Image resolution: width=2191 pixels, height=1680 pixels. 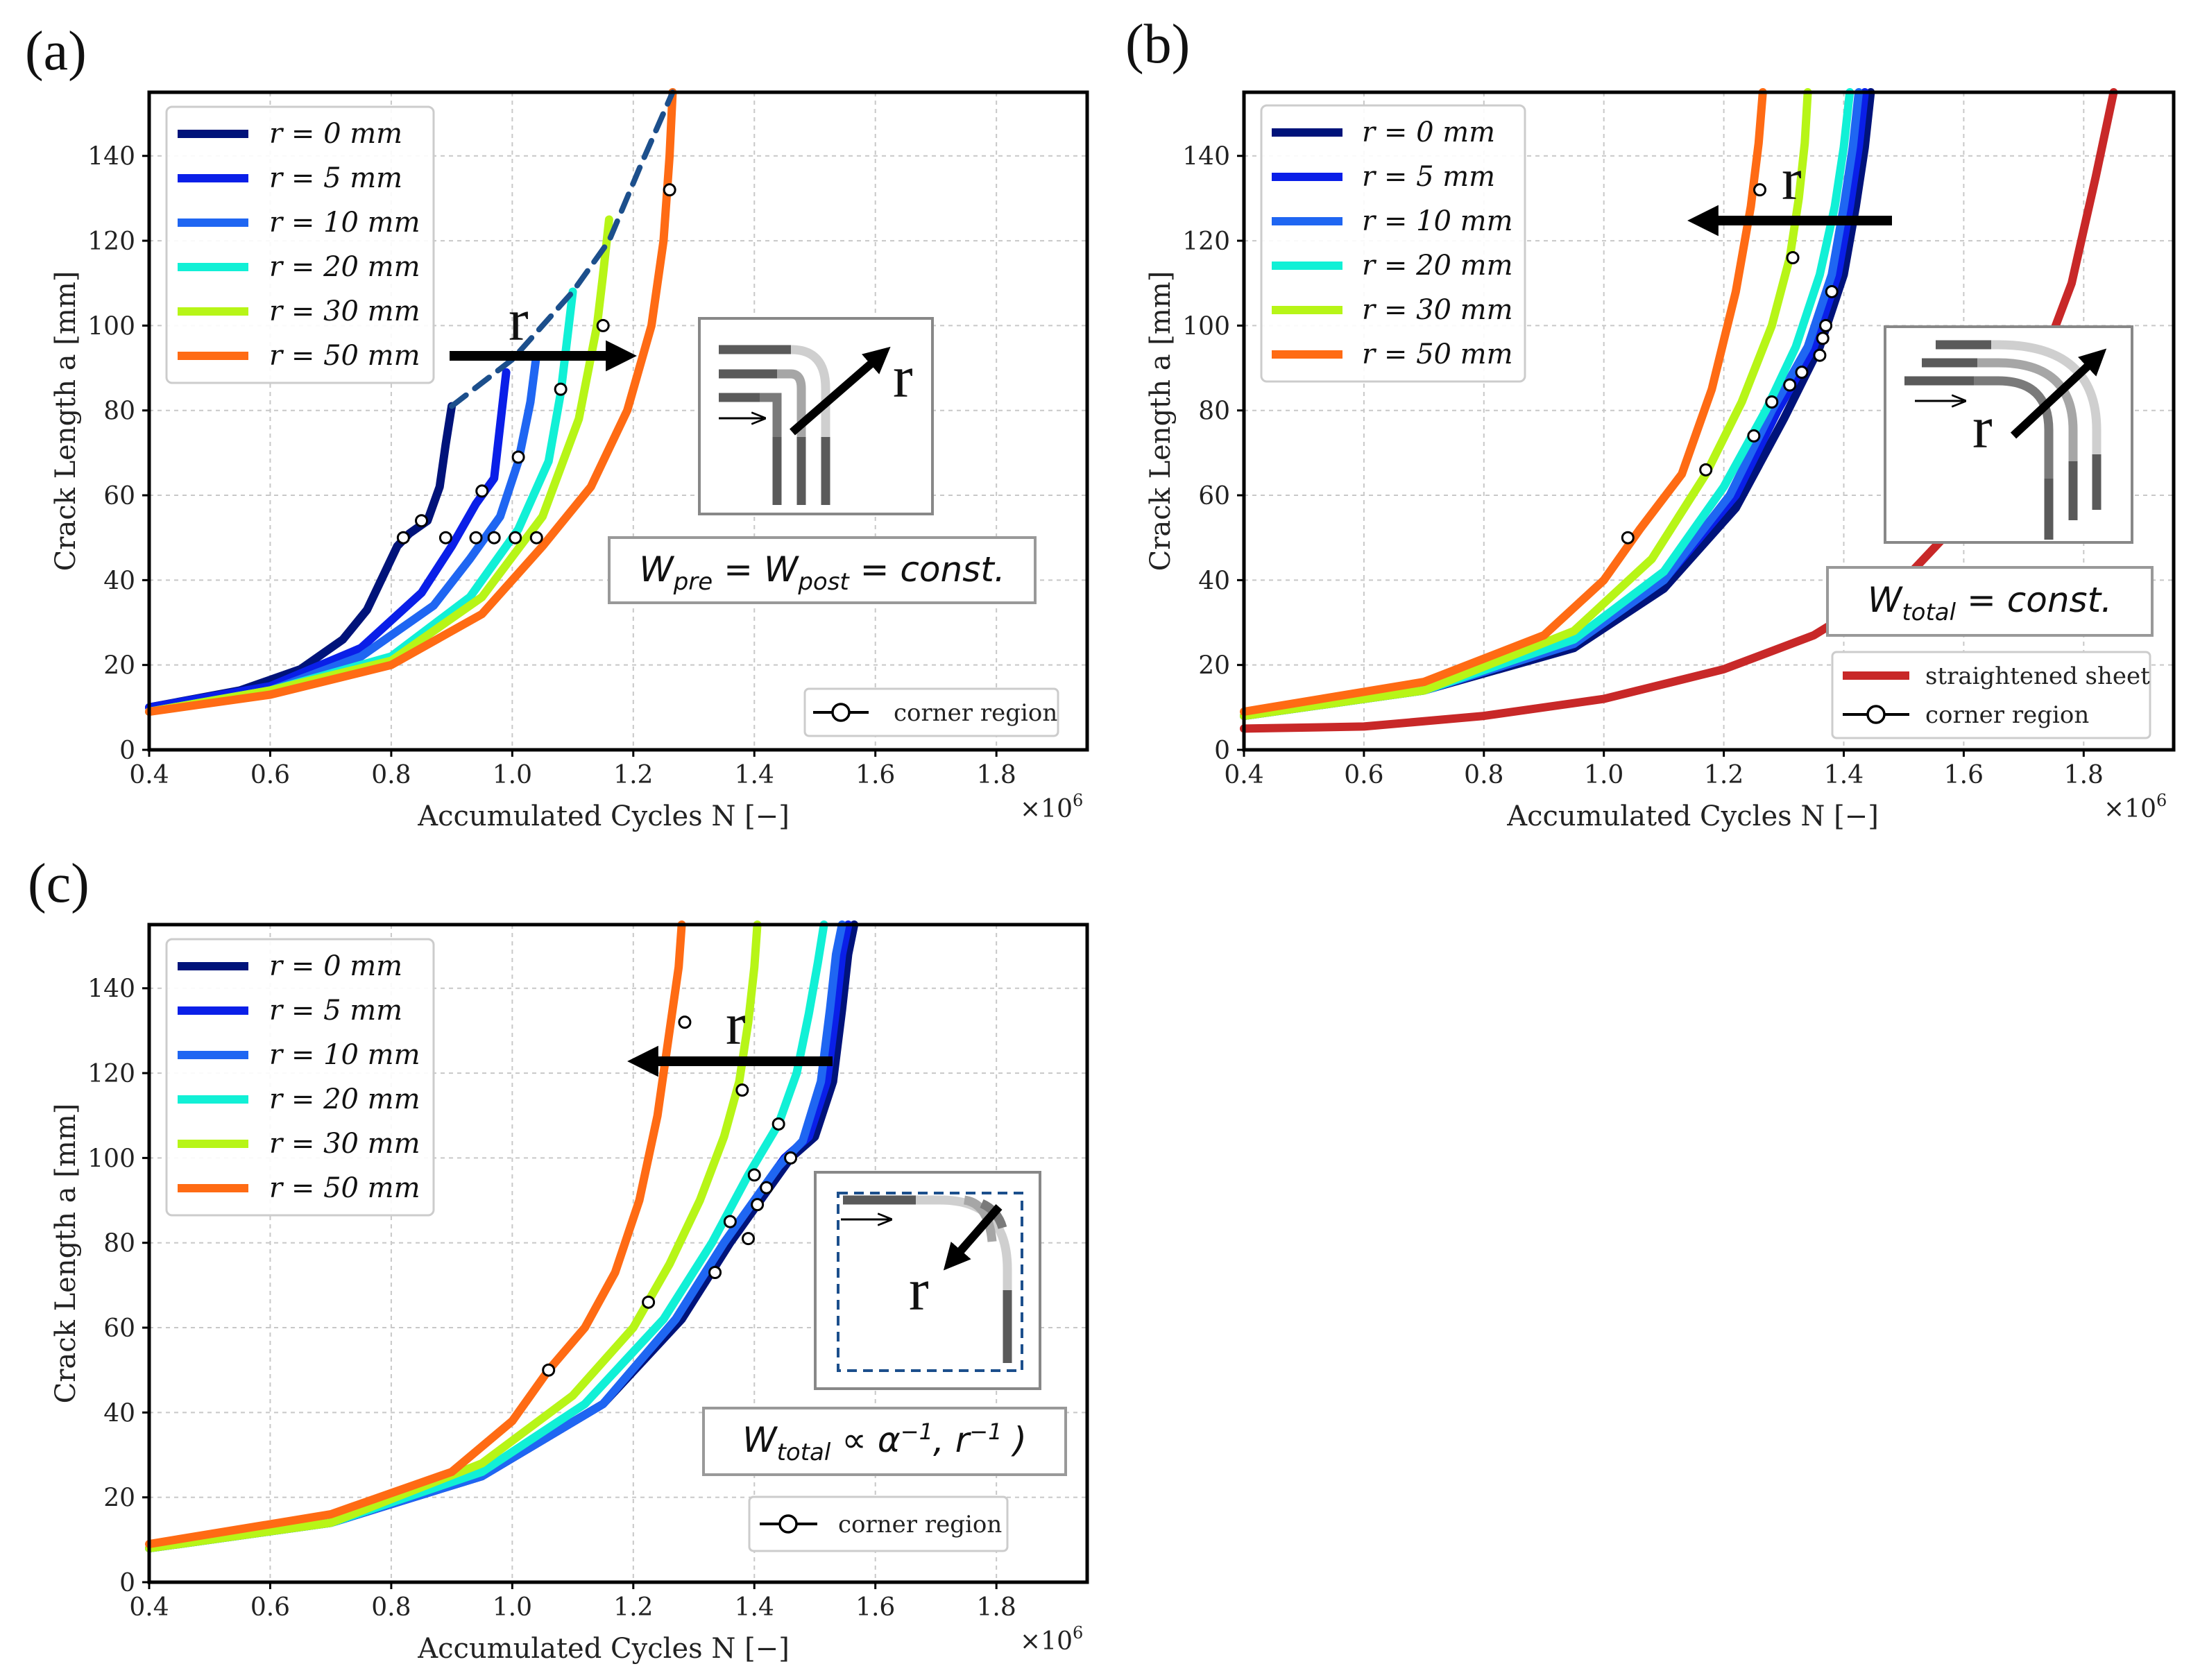 I want to click on a-inset-diagram: r, so click(x=816, y=416).